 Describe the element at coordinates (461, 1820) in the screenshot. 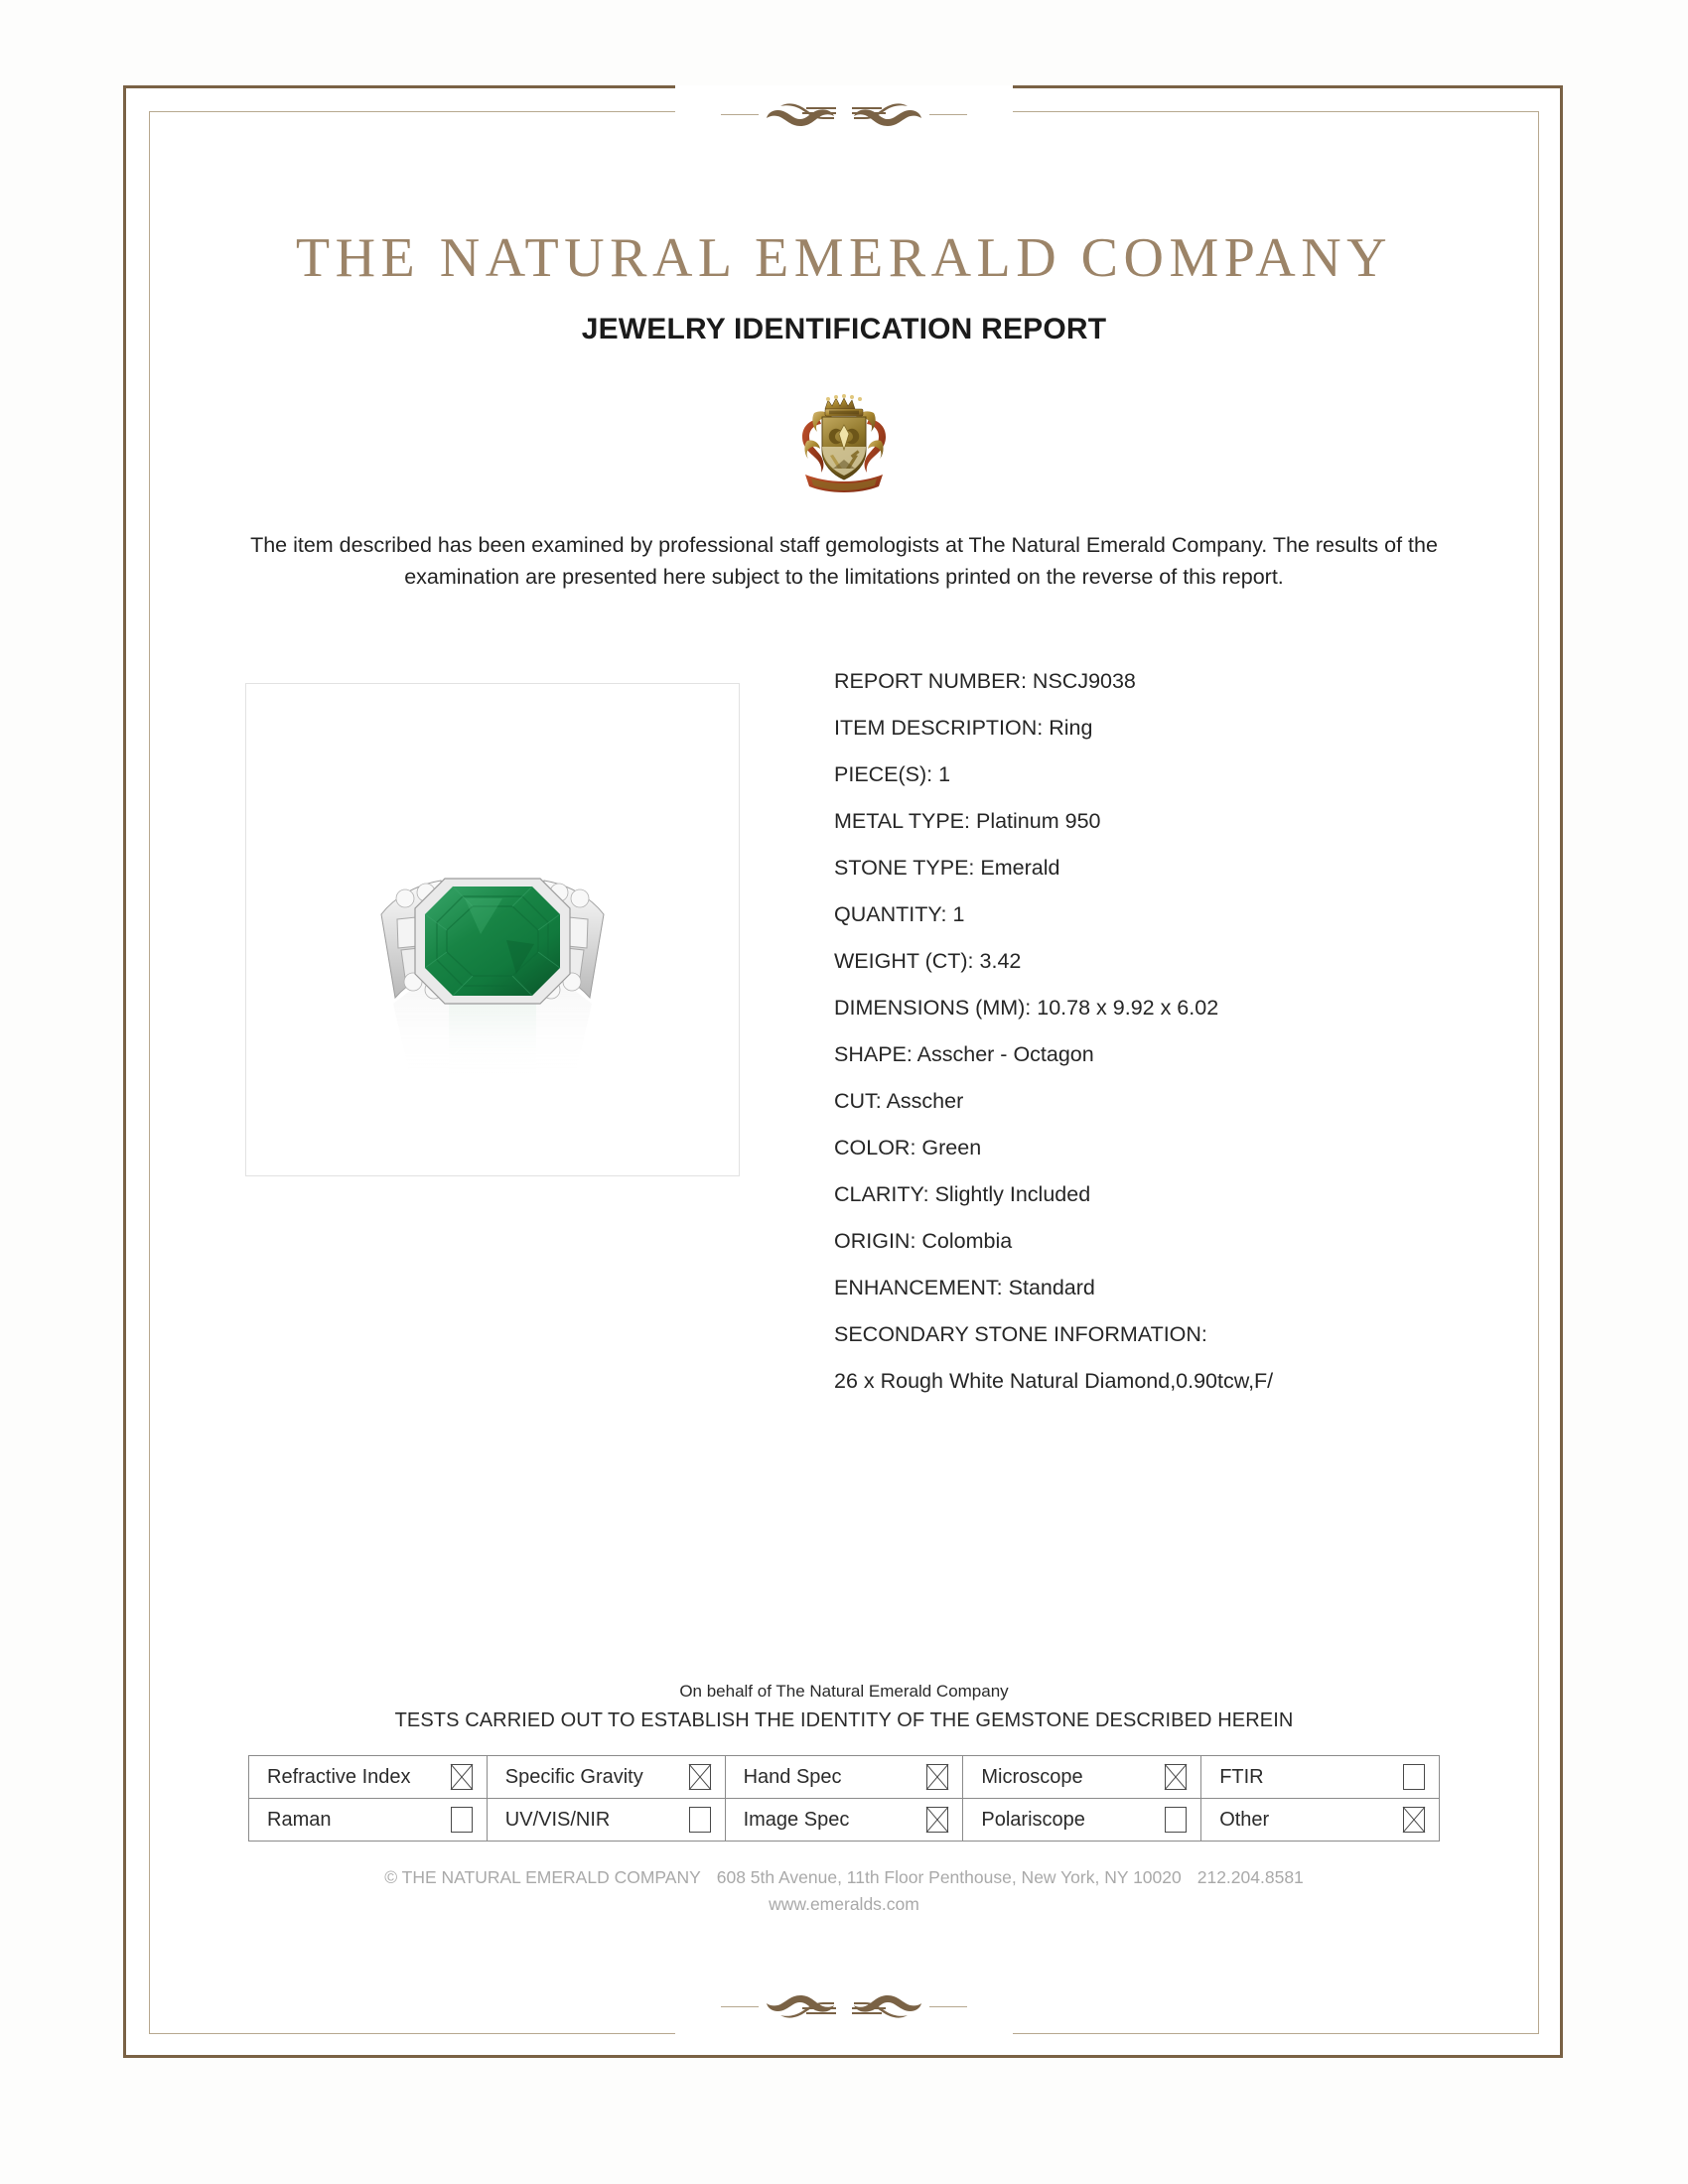

I see `test-checkbox-raman` at that location.